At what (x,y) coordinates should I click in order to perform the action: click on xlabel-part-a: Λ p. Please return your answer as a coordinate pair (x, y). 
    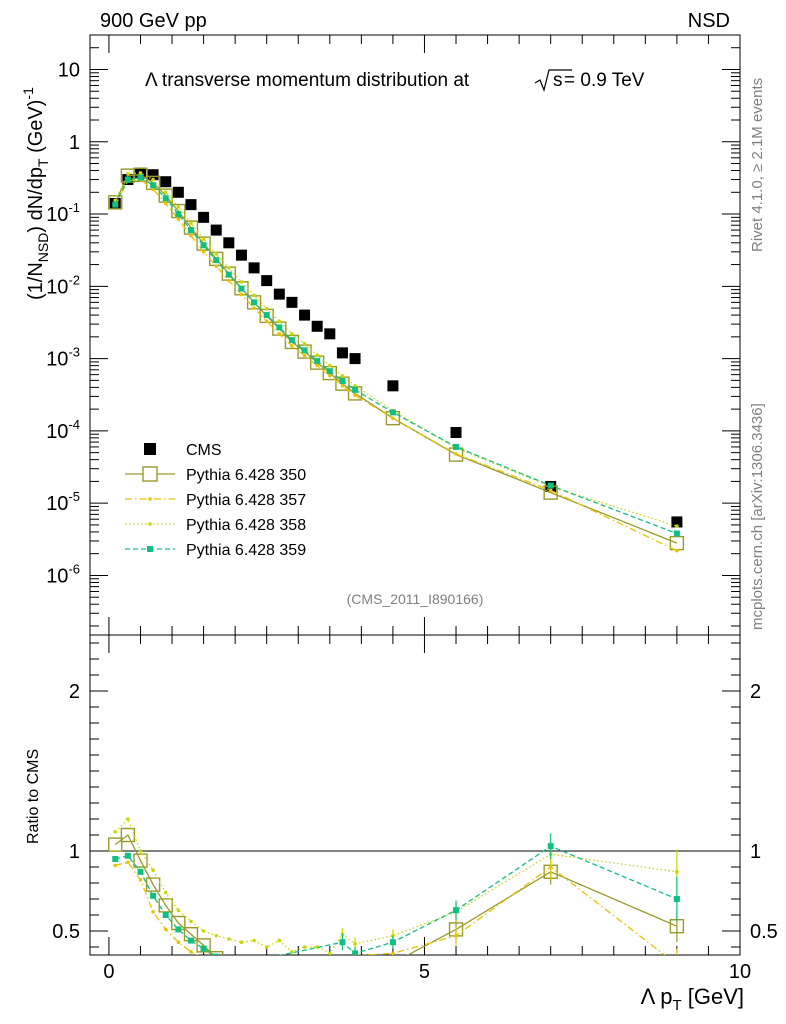
    Looking at the image, I should click on (657, 996).